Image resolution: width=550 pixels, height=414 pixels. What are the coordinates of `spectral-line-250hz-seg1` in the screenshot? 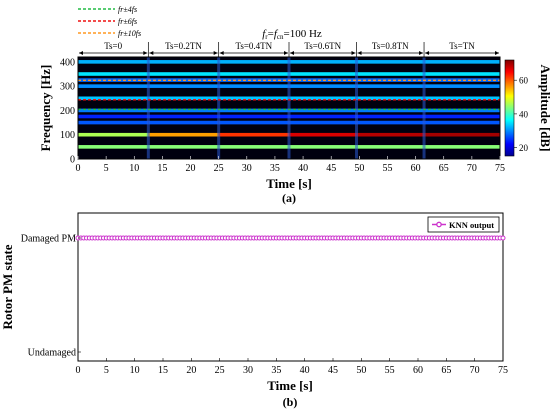 It's located at (113, 98).